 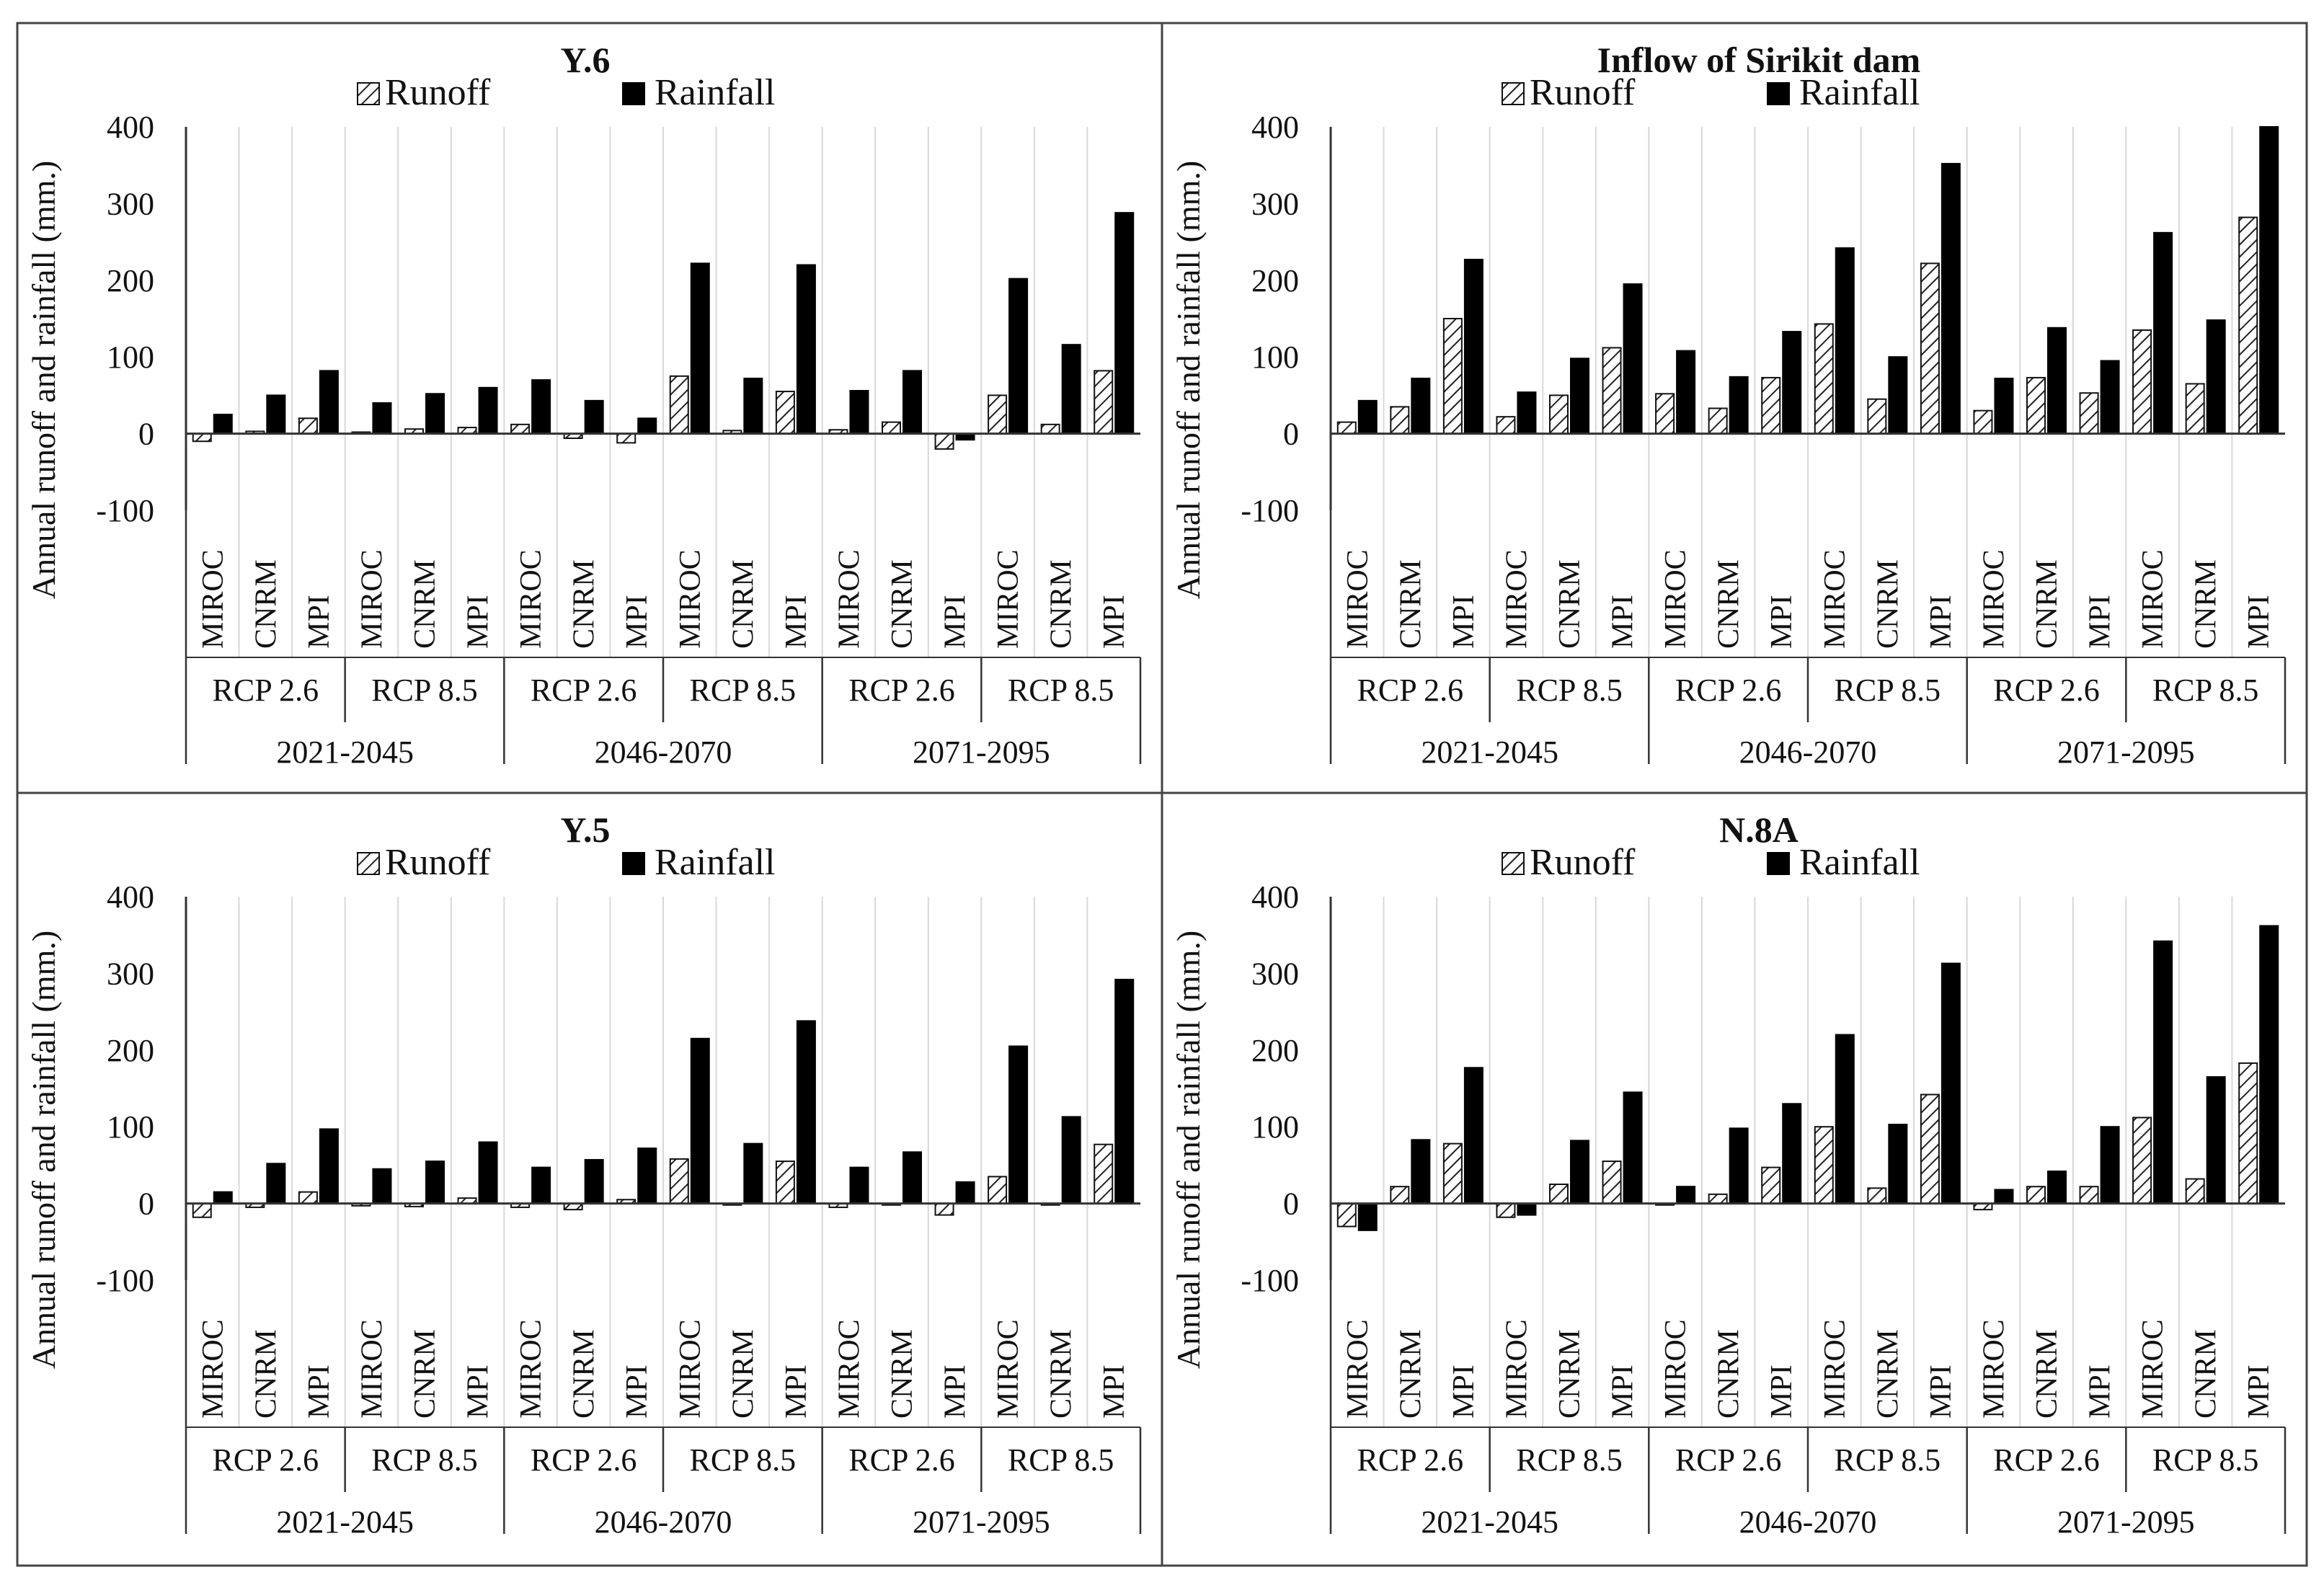 I want to click on y-axis-label: Annual runoff and rainfall (mm.), so click(x=1188, y=380).